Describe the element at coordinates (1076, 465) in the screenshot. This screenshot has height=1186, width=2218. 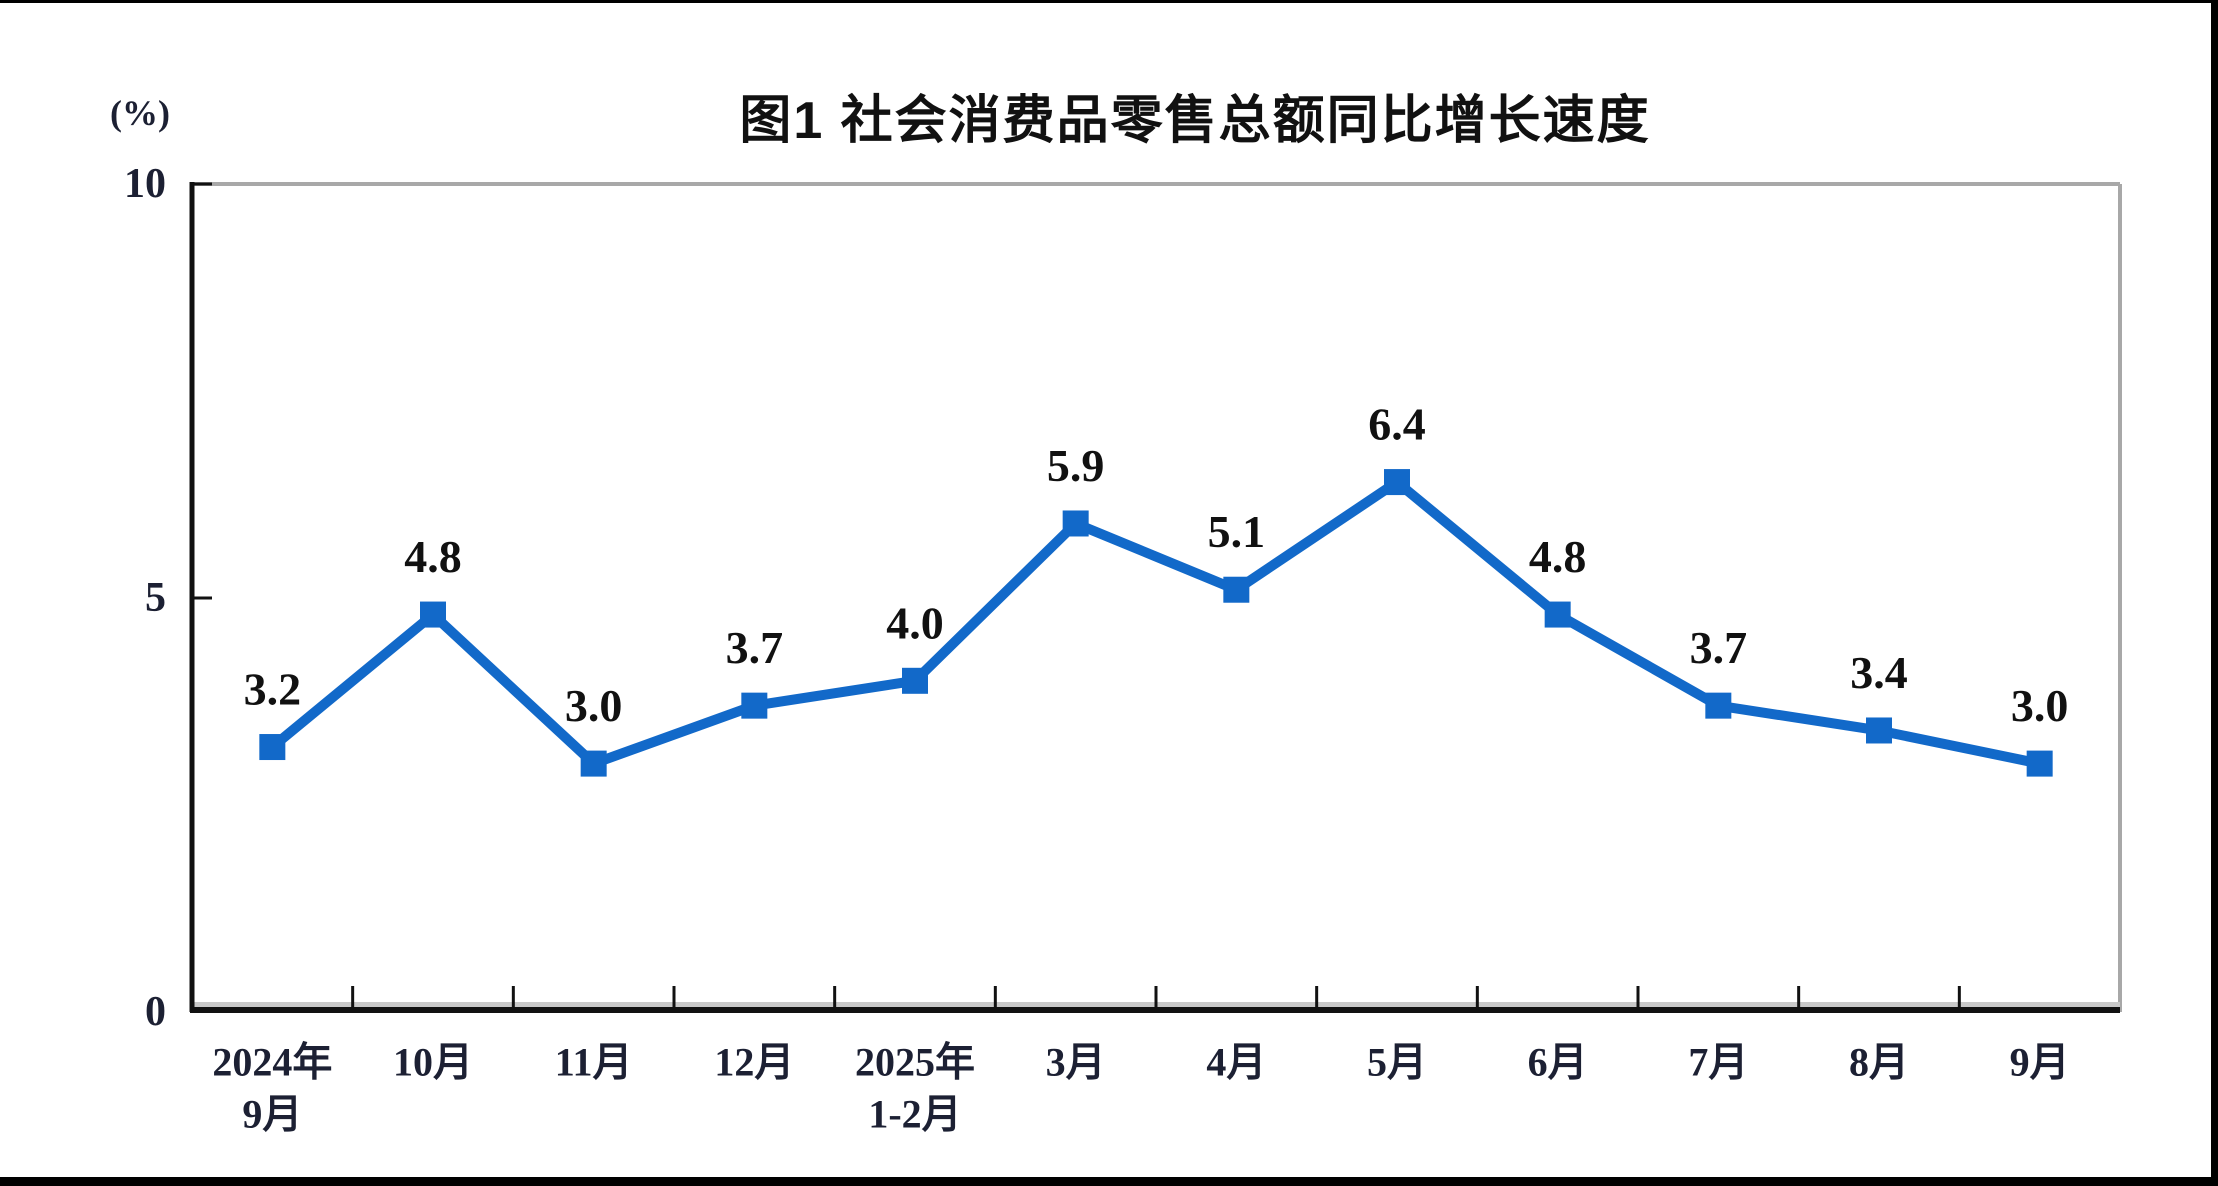
I see `data-point-label: 5.9` at that location.